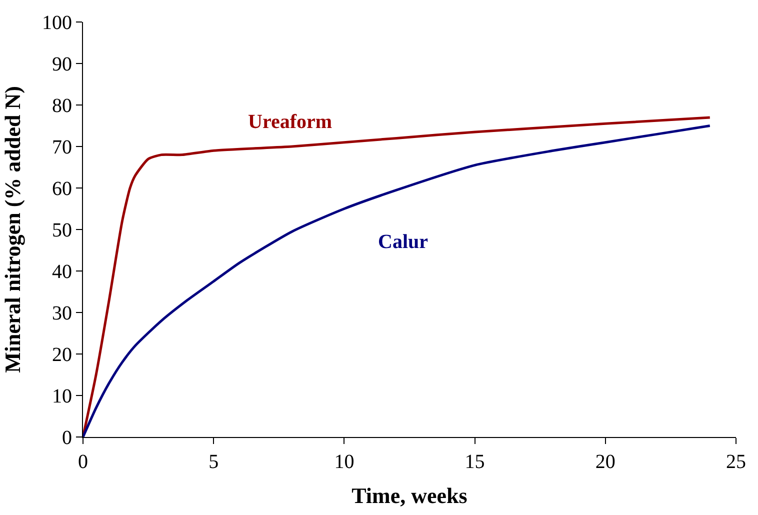  Describe the element at coordinates (213, 462) in the screenshot. I see `x-tick-label: 5` at that location.